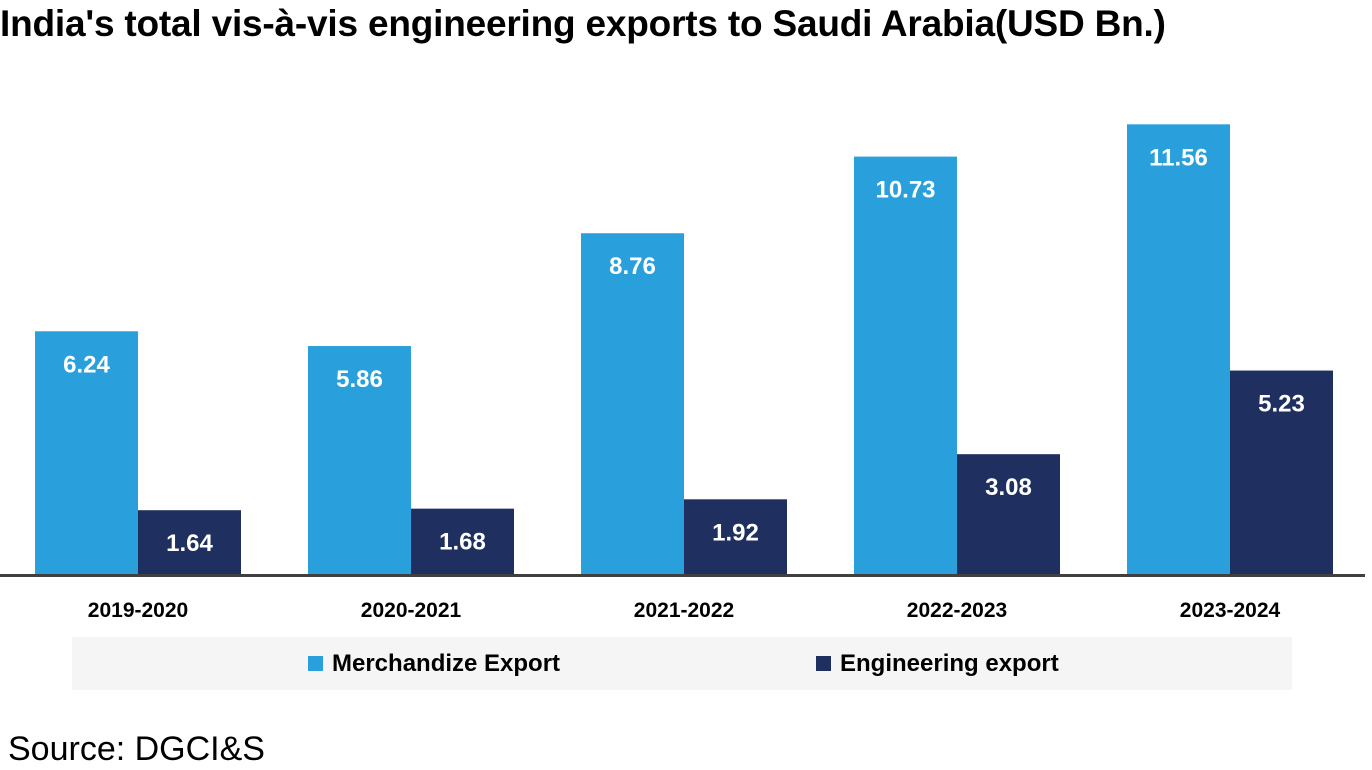 This screenshot has height=770, width=1372. I want to click on source-note: Source: DGCI&S, so click(136, 749).